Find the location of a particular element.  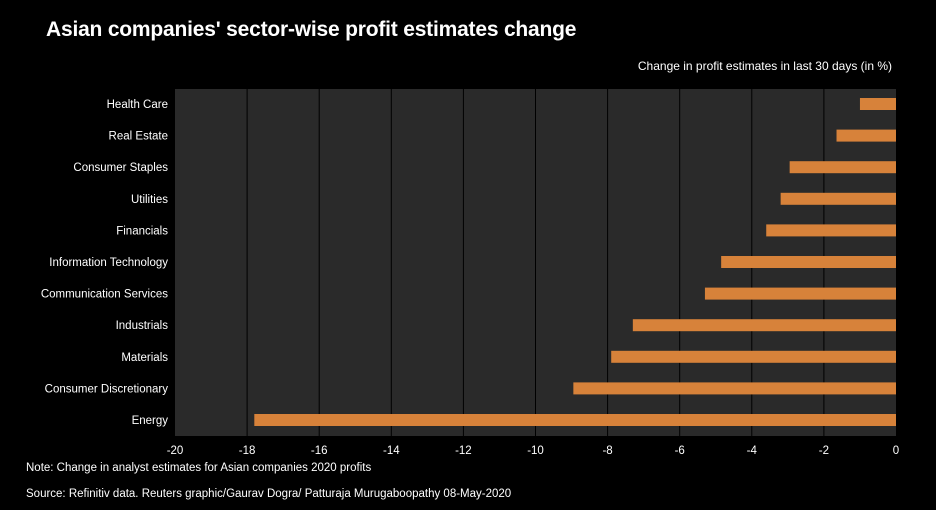

category-label: Communication Services is located at coordinates (104, 295).